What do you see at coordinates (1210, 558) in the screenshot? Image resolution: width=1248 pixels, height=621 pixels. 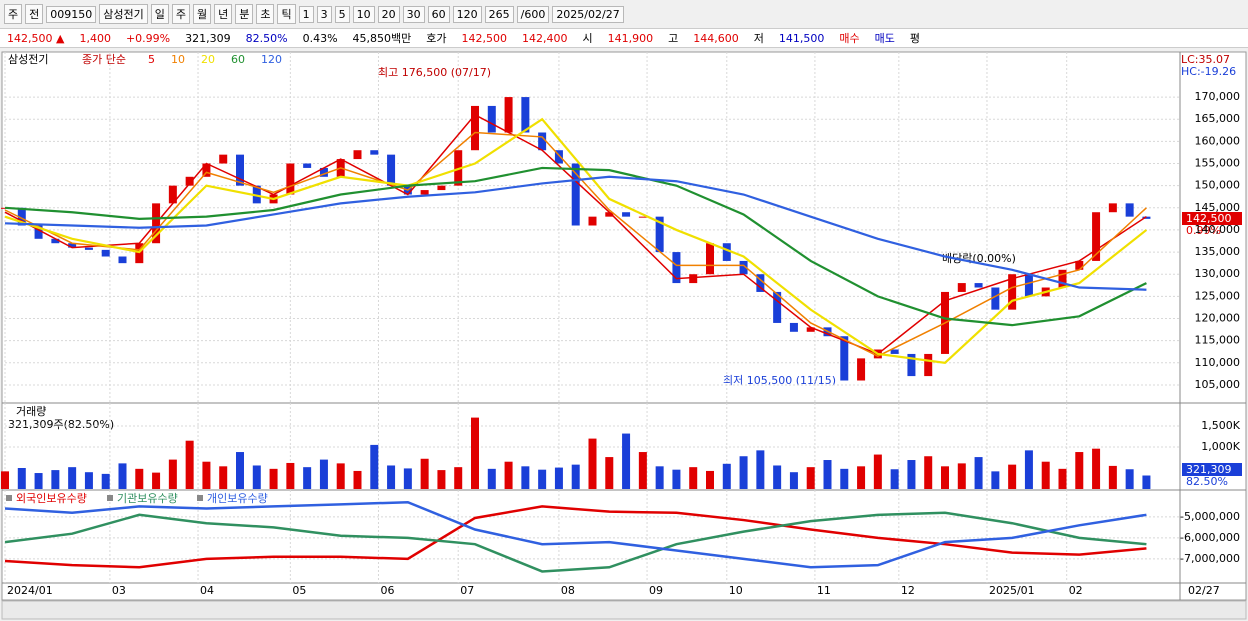 I see `y-tick-label: -7,000,000` at bounding box center [1210, 558].